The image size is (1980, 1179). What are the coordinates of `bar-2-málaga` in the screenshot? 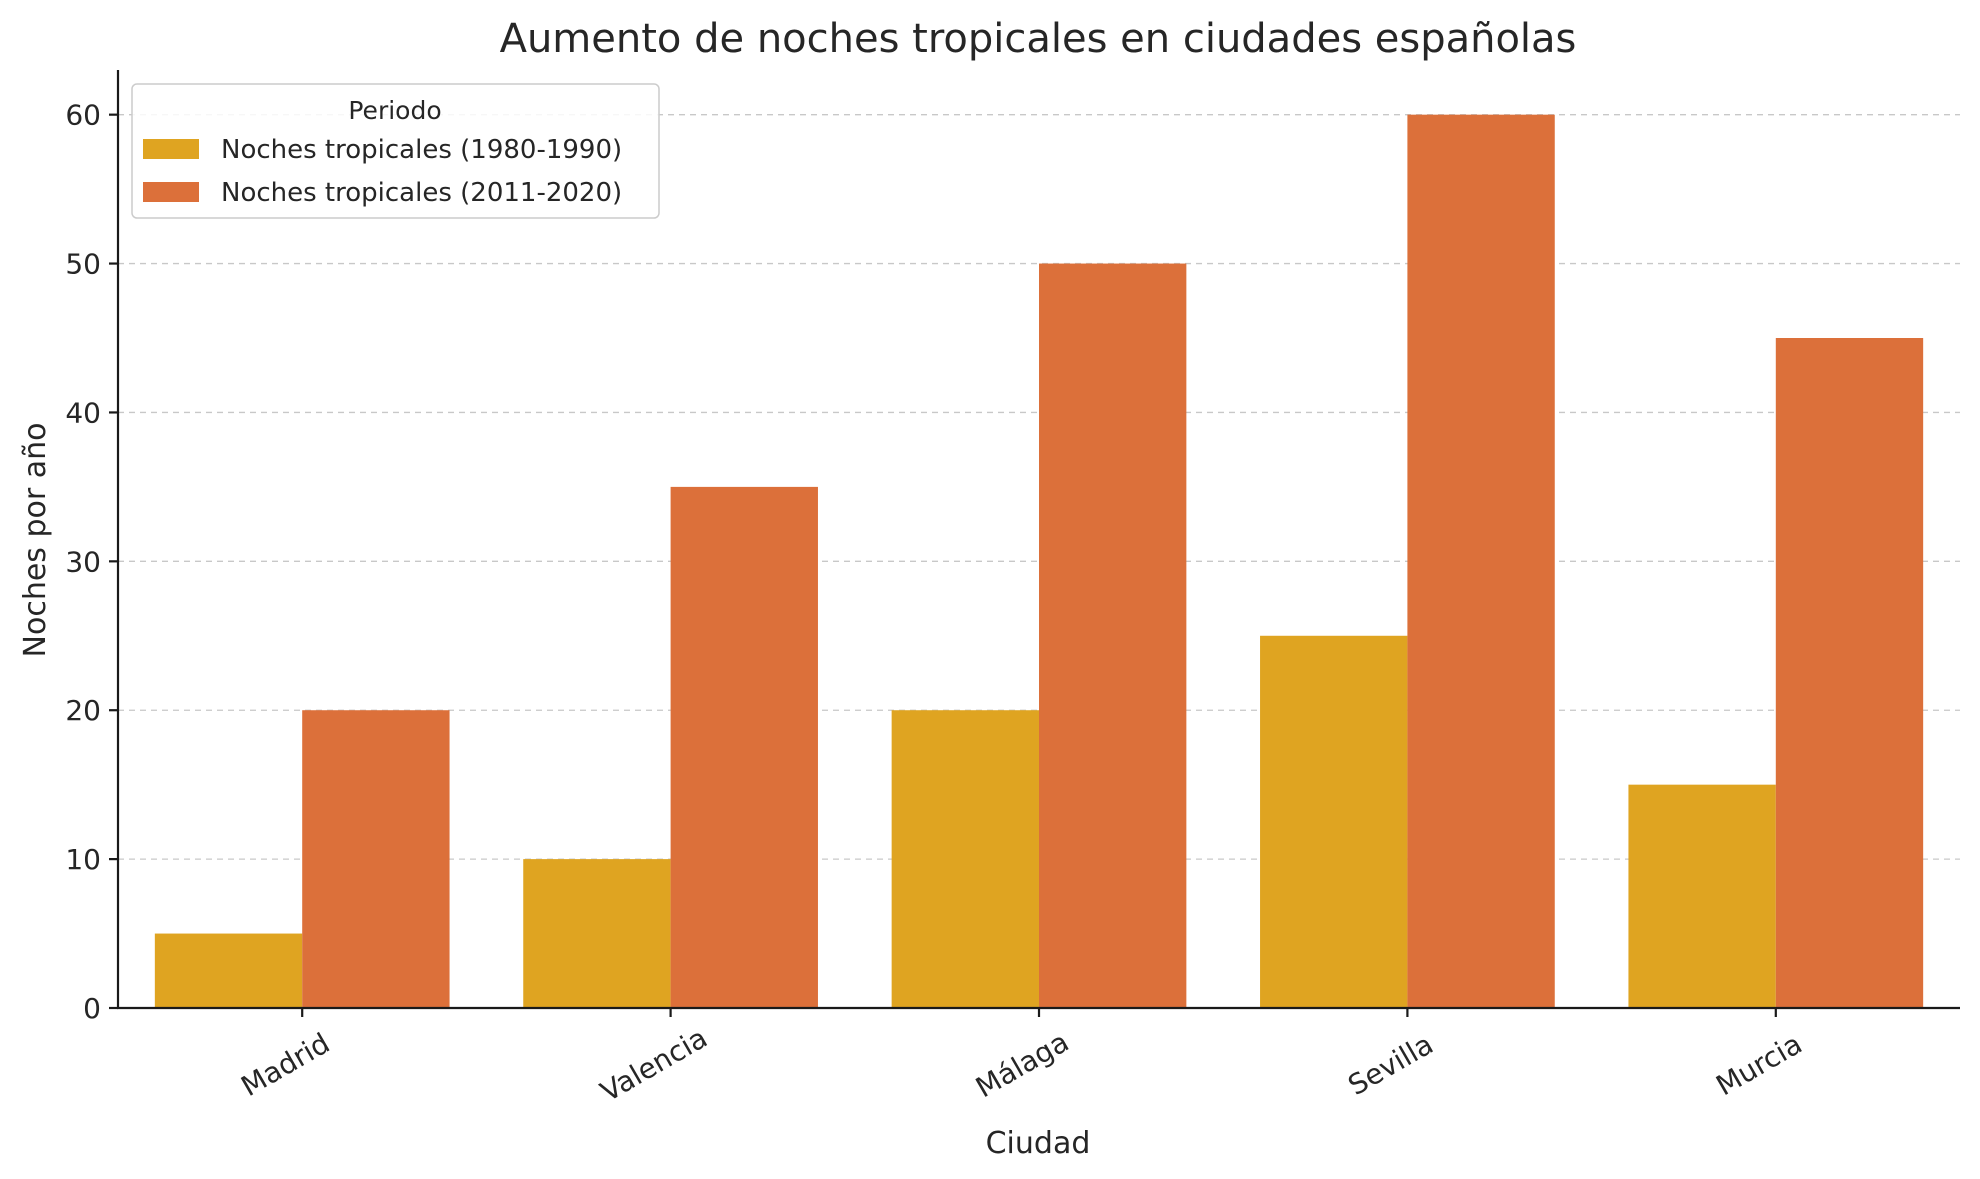 It's located at (1113, 635).